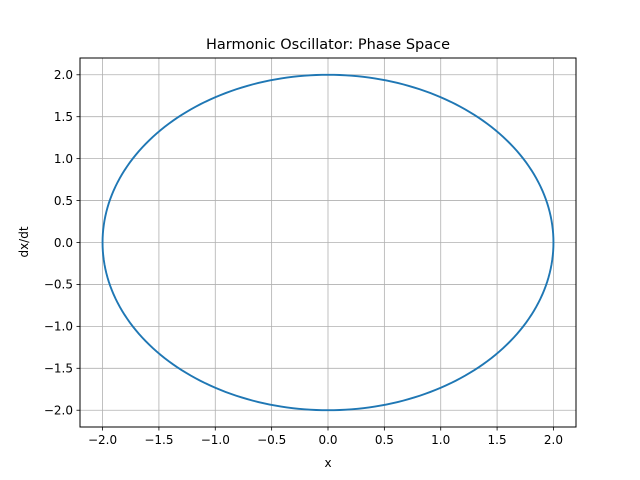 The width and height of the screenshot is (640, 480). Describe the element at coordinates (328, 45) in the screenshot. I see `chart-title: Harmonic Oscillator: Phase Space` at that location.